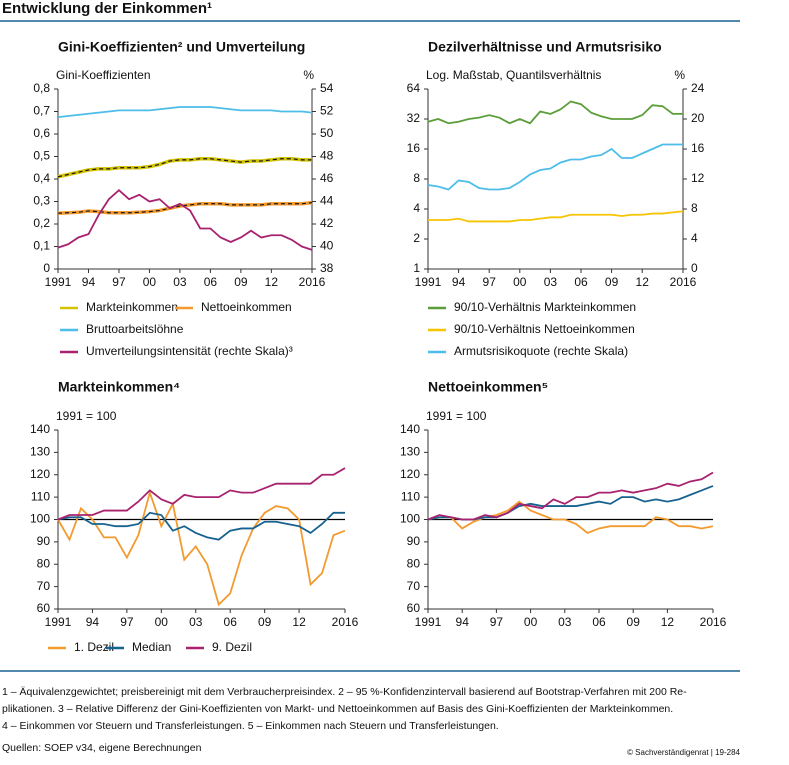 The image size is (789, 765). I want to click on y-tick-label: 0,2, so click(41, 223).